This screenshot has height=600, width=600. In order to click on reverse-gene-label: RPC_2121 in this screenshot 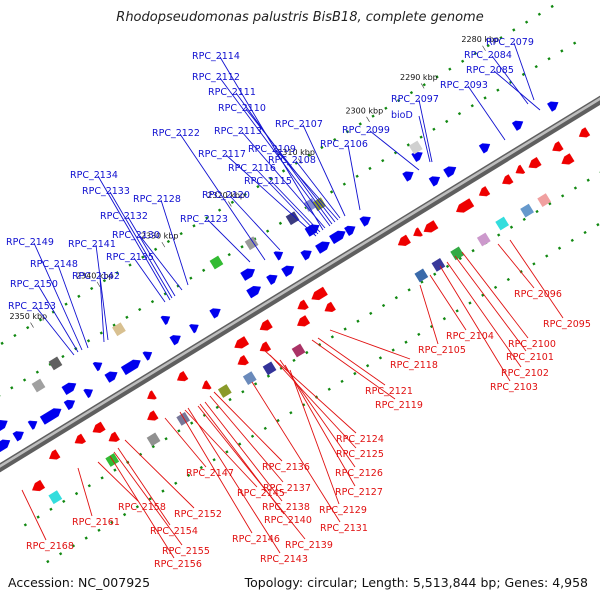, I will do `click(389, 391)`.